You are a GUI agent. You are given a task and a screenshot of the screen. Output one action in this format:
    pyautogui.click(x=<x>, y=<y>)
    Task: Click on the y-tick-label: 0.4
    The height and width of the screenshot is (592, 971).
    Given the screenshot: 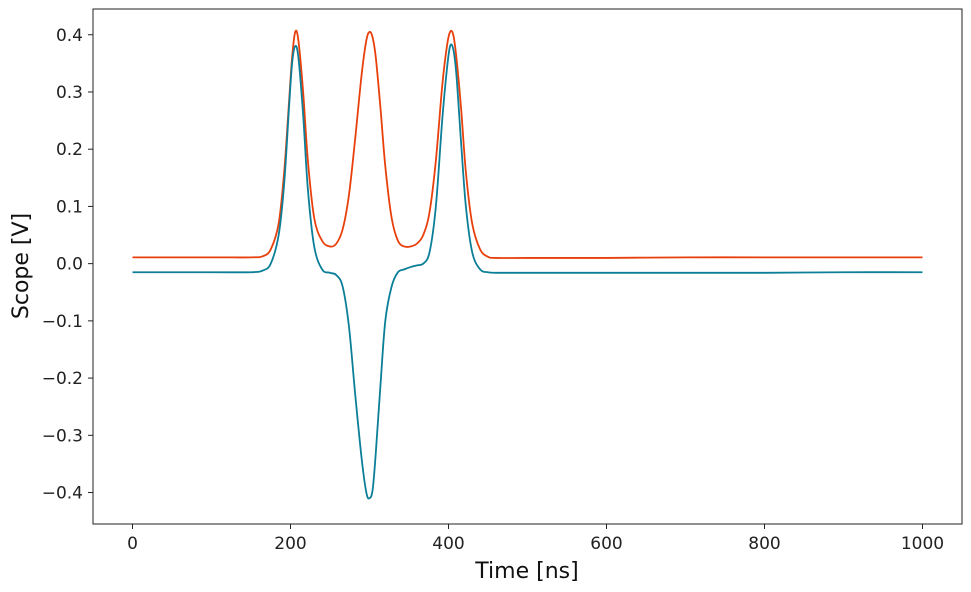 What is the action you would take?
    pyautogui.click(x=69, y=36)
    